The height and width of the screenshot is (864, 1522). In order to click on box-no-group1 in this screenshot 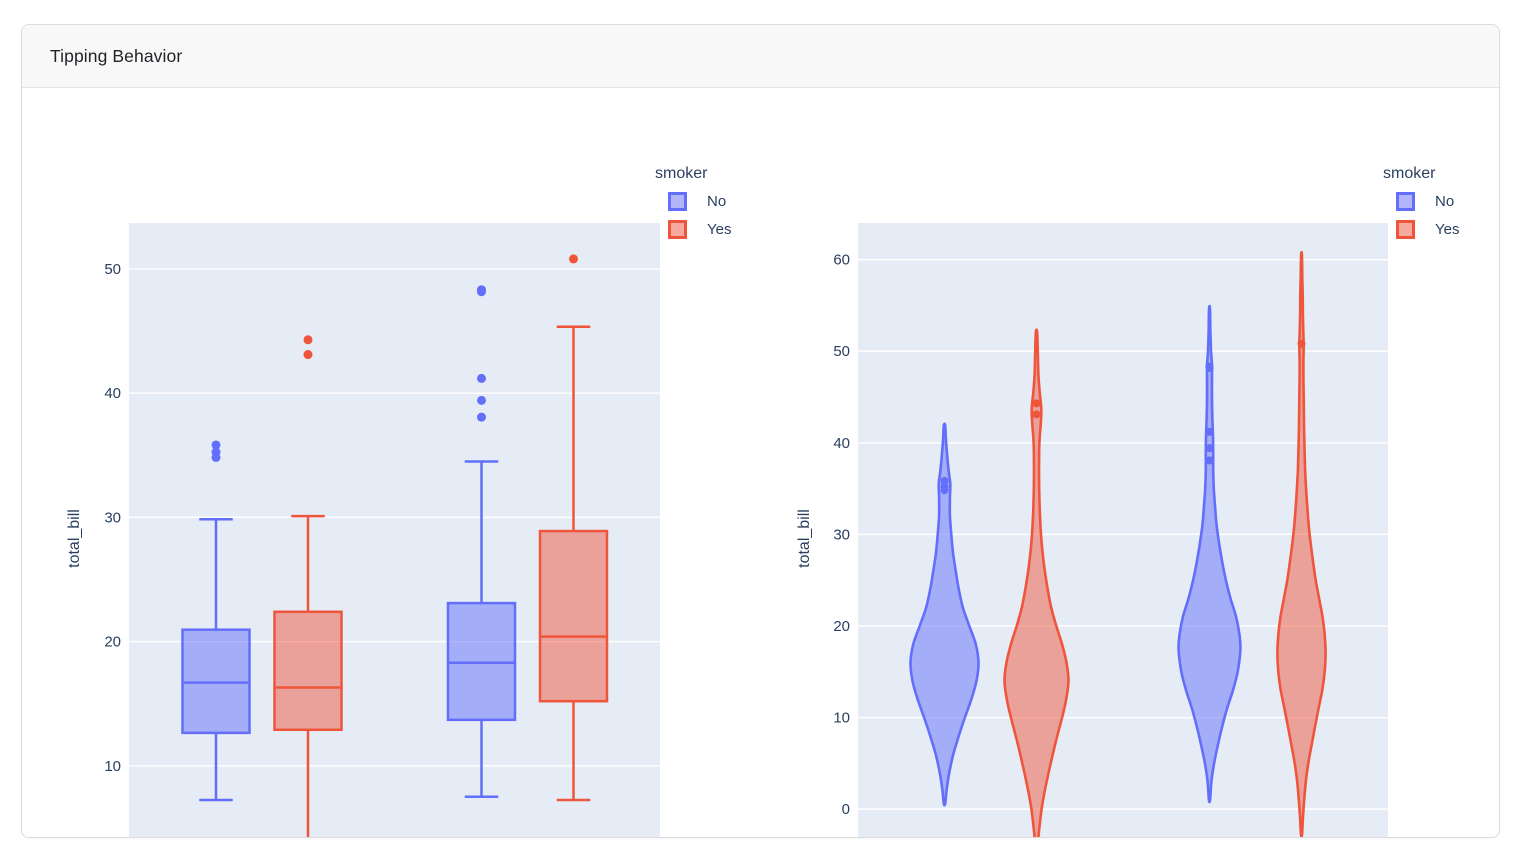, I will do `click(216, 621)`.